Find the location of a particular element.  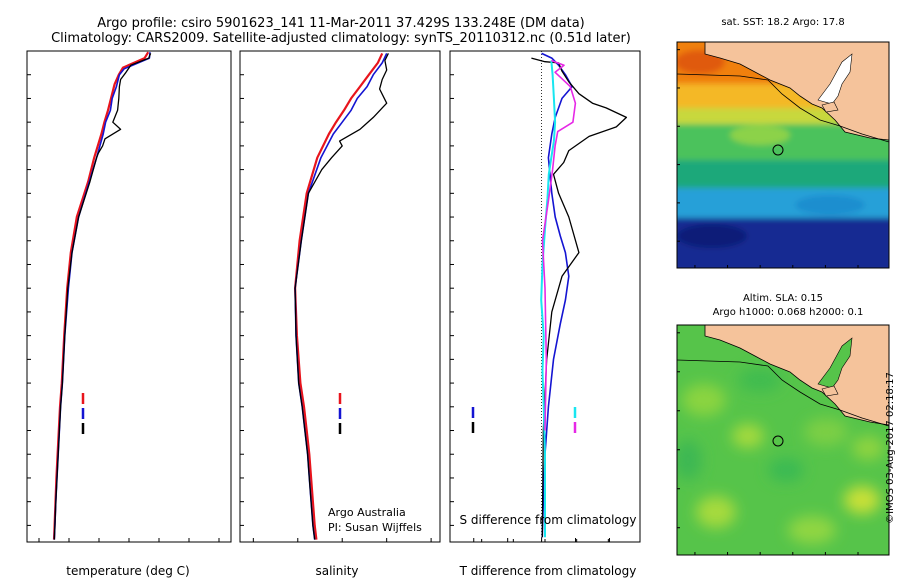

sla-map is located at coordinates (783, 440).